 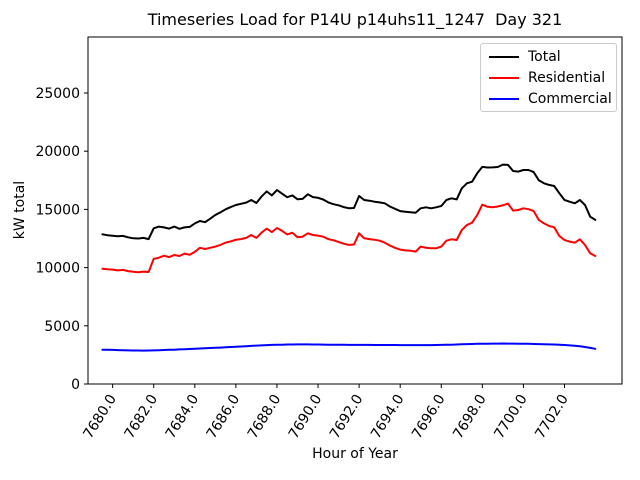 I want to click on legend-line-commercial, so click(x=504, y=98).